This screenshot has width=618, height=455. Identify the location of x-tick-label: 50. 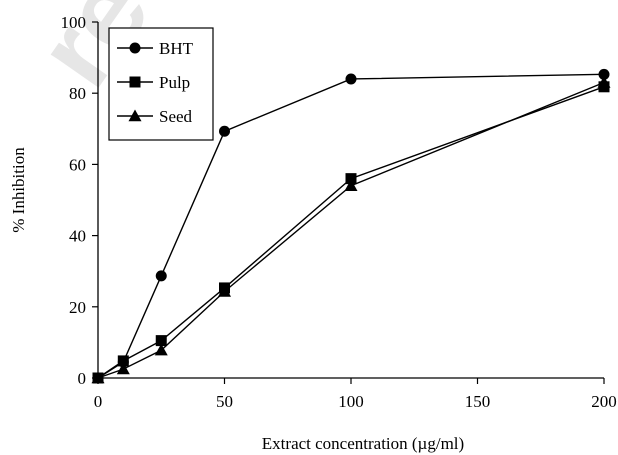
(224, 401).